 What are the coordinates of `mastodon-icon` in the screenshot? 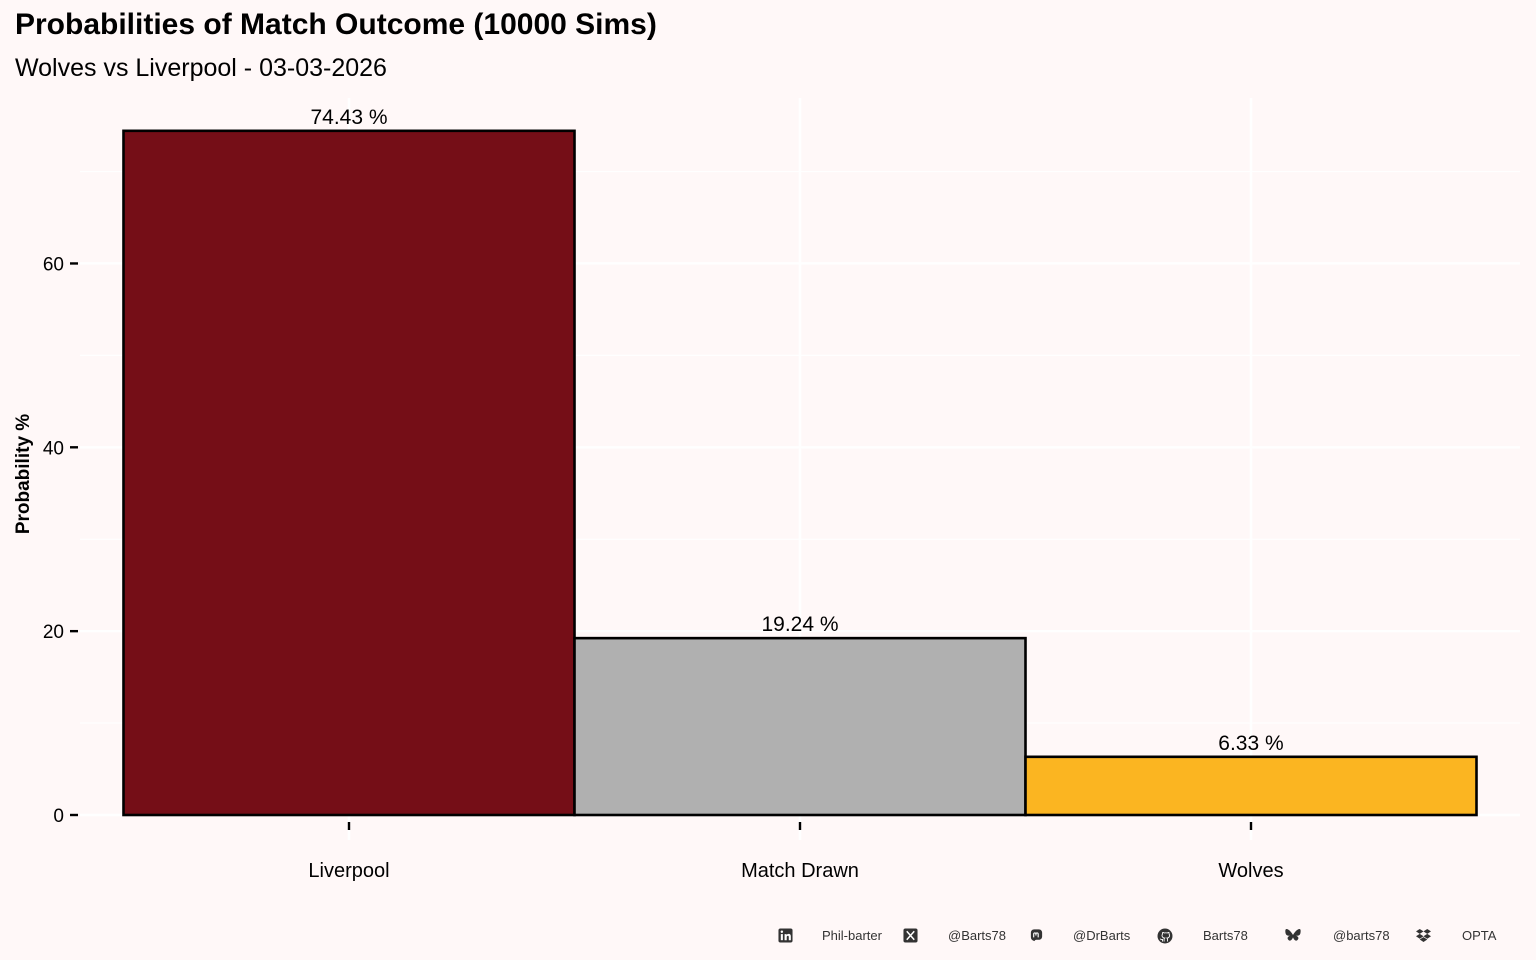 It's located at (1036, 933).